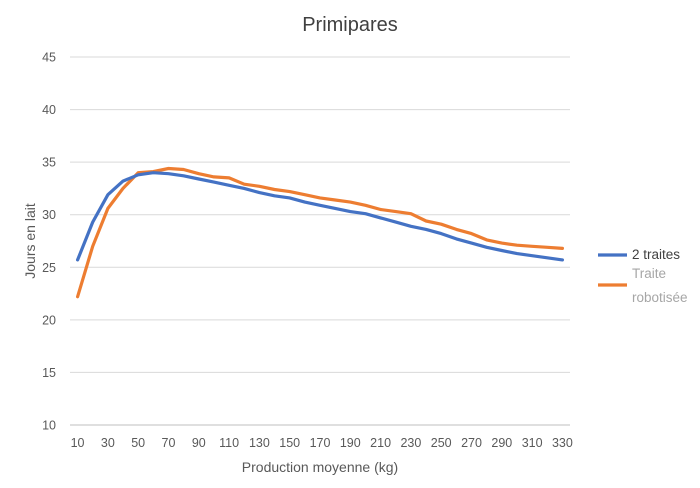 This screenshot has height=488, width=700. What do you see at coordinates (660, 297) in the screenshot?
I see `legend-label: robotisée` at bounding box center [660, 297].